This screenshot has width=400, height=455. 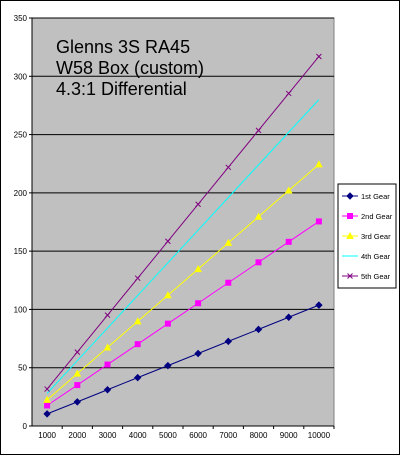 What do you see at coordinates (23, 222) in the screenshot?
I see `y-axis: 0 50 100 150 200 250 300 350` at bounding box center [23, 222].